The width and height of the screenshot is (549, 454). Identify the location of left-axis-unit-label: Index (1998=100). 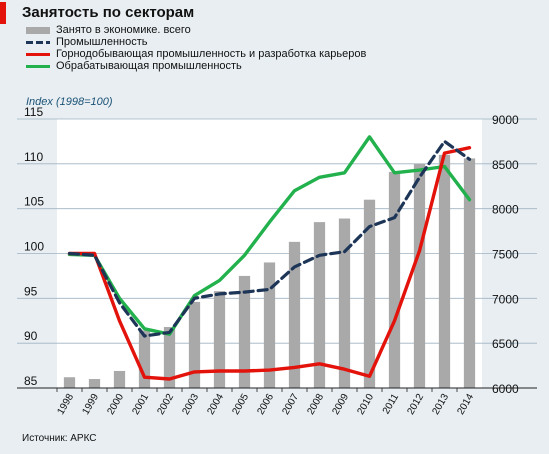
(69, 102).